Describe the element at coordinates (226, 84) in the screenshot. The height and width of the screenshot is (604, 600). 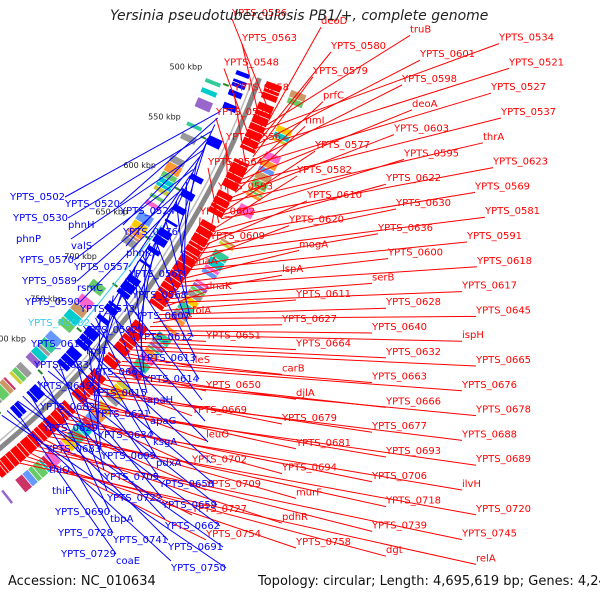
I see `scale-tick` at that location.